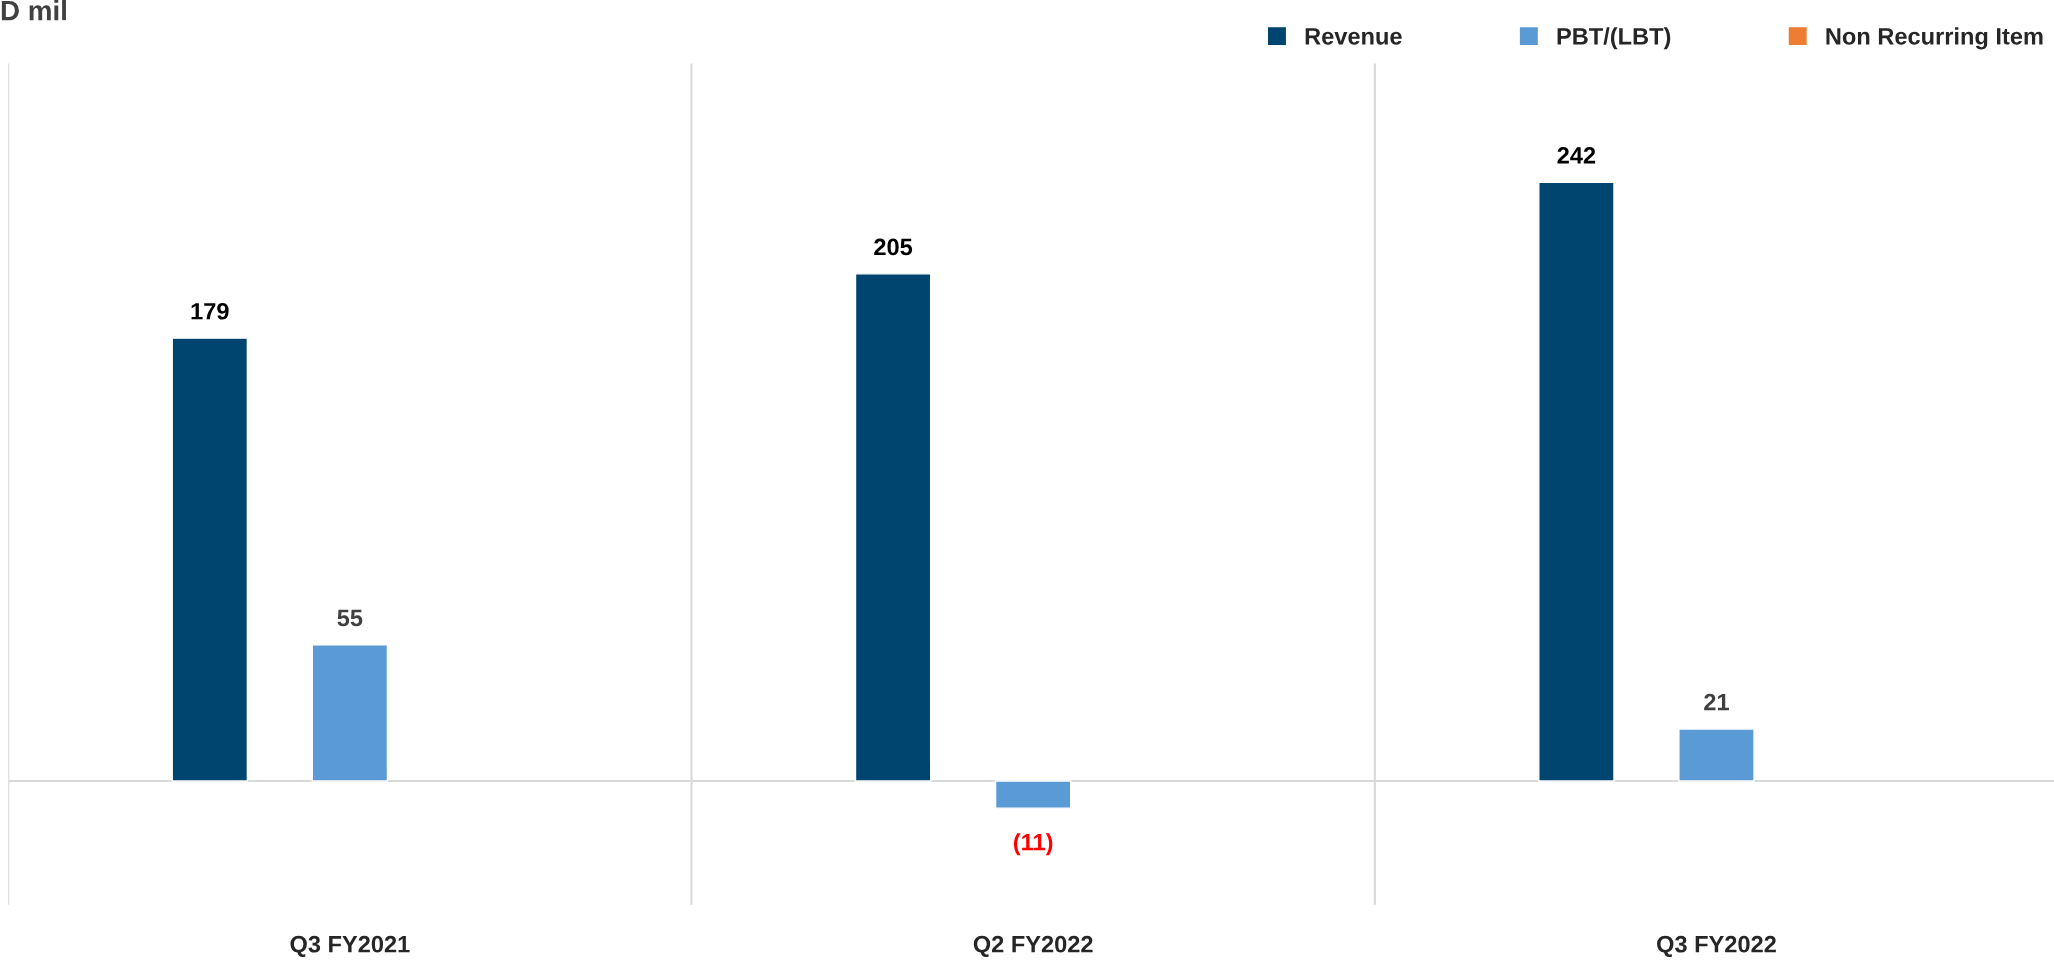 The height and width of the screenshot is (978, 2054). I want to click on data-label: 242, so click(1576, 155).